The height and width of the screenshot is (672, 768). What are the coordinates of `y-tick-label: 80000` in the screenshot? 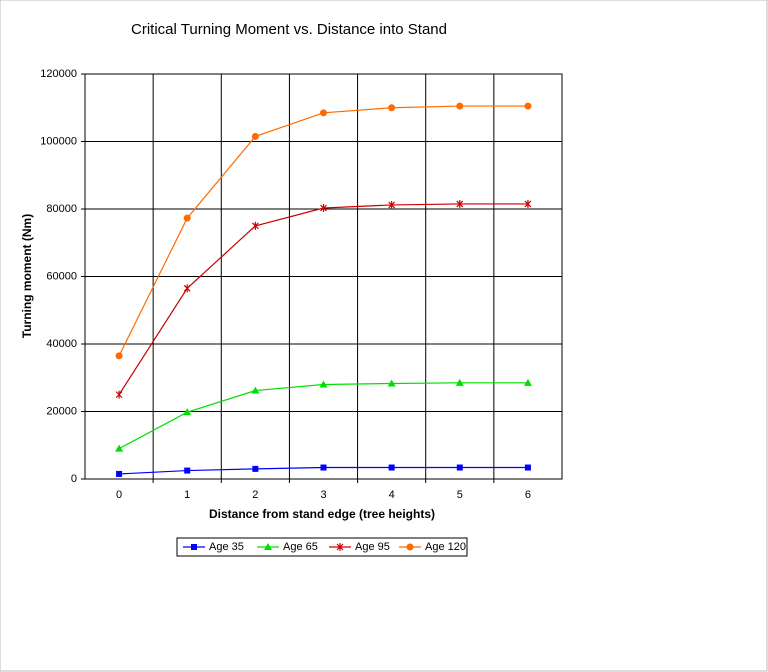 It's located at (61, 209).